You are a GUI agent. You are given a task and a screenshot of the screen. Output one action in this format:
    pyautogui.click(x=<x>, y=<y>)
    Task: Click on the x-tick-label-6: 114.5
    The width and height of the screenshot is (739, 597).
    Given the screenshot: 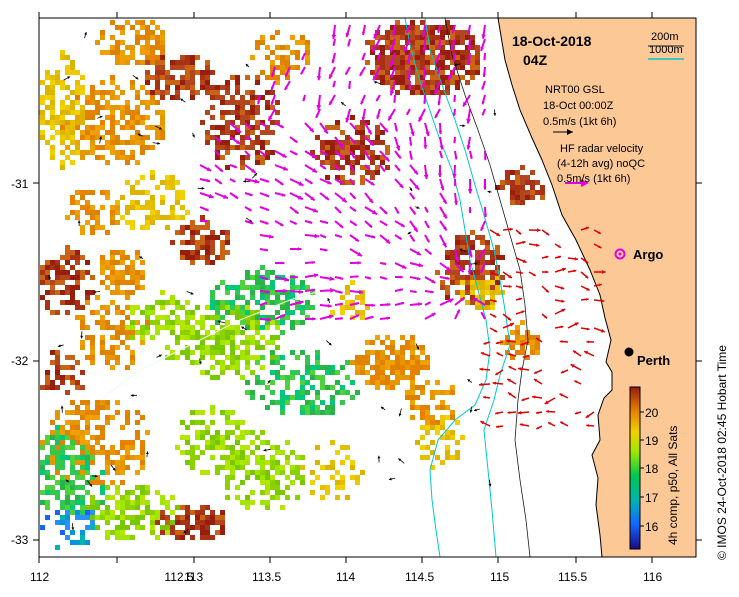 What is the action you would take?
    pyautogui.click(x=419, y=577)
    